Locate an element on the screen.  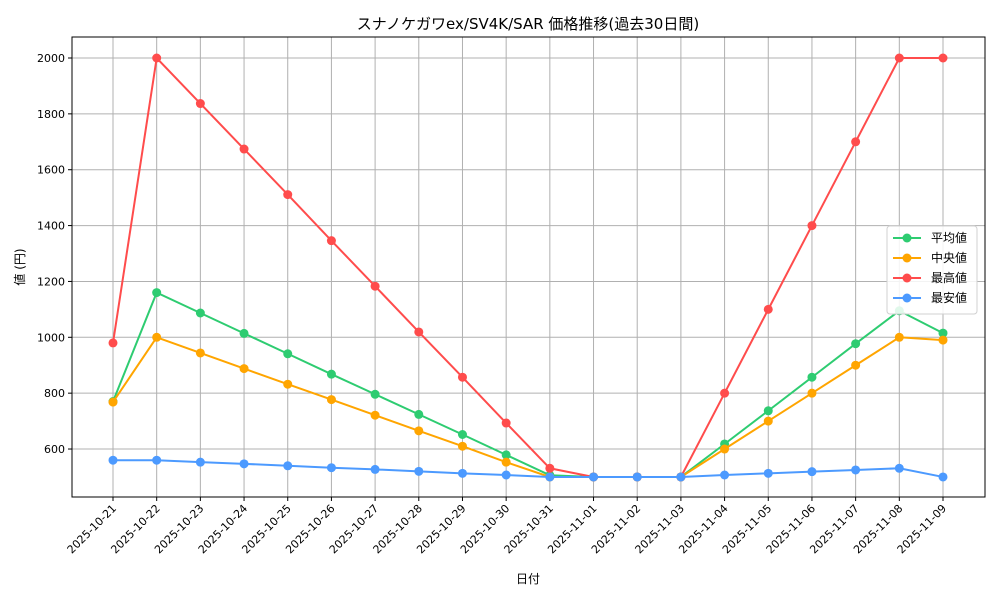
y-tick-label: 1800 is located at coordinates (51, 114).